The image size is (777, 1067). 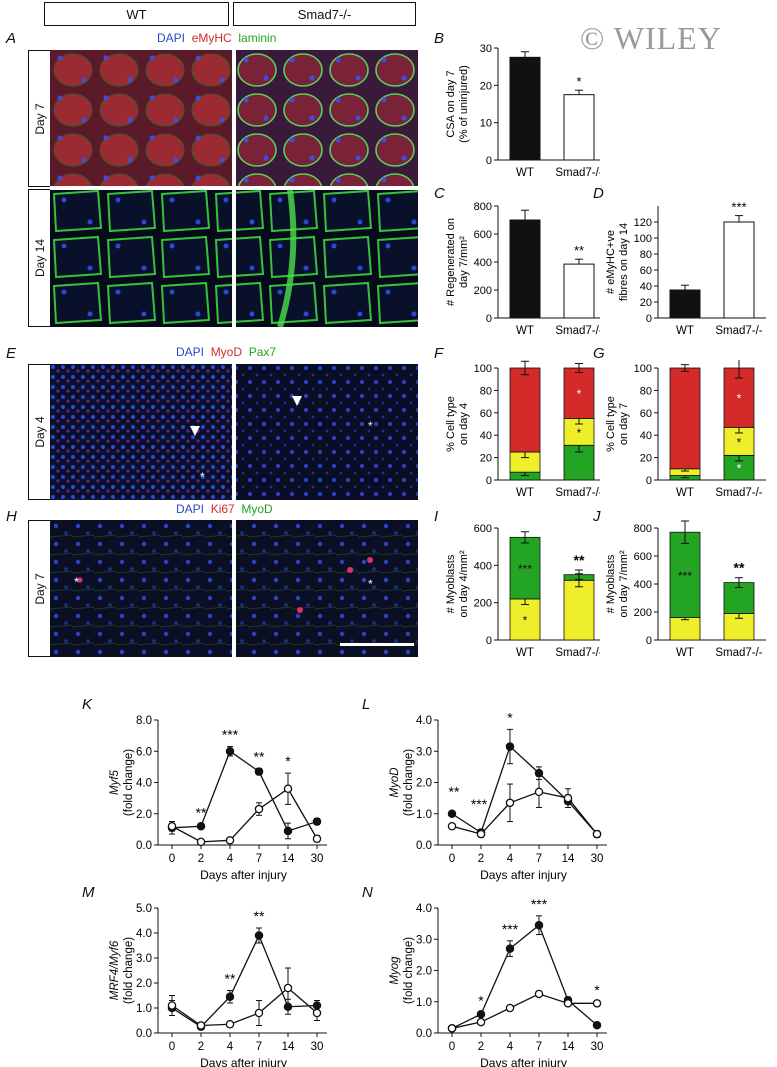 I want to click on y-tick-label: 80, so click(x=646, y=391).